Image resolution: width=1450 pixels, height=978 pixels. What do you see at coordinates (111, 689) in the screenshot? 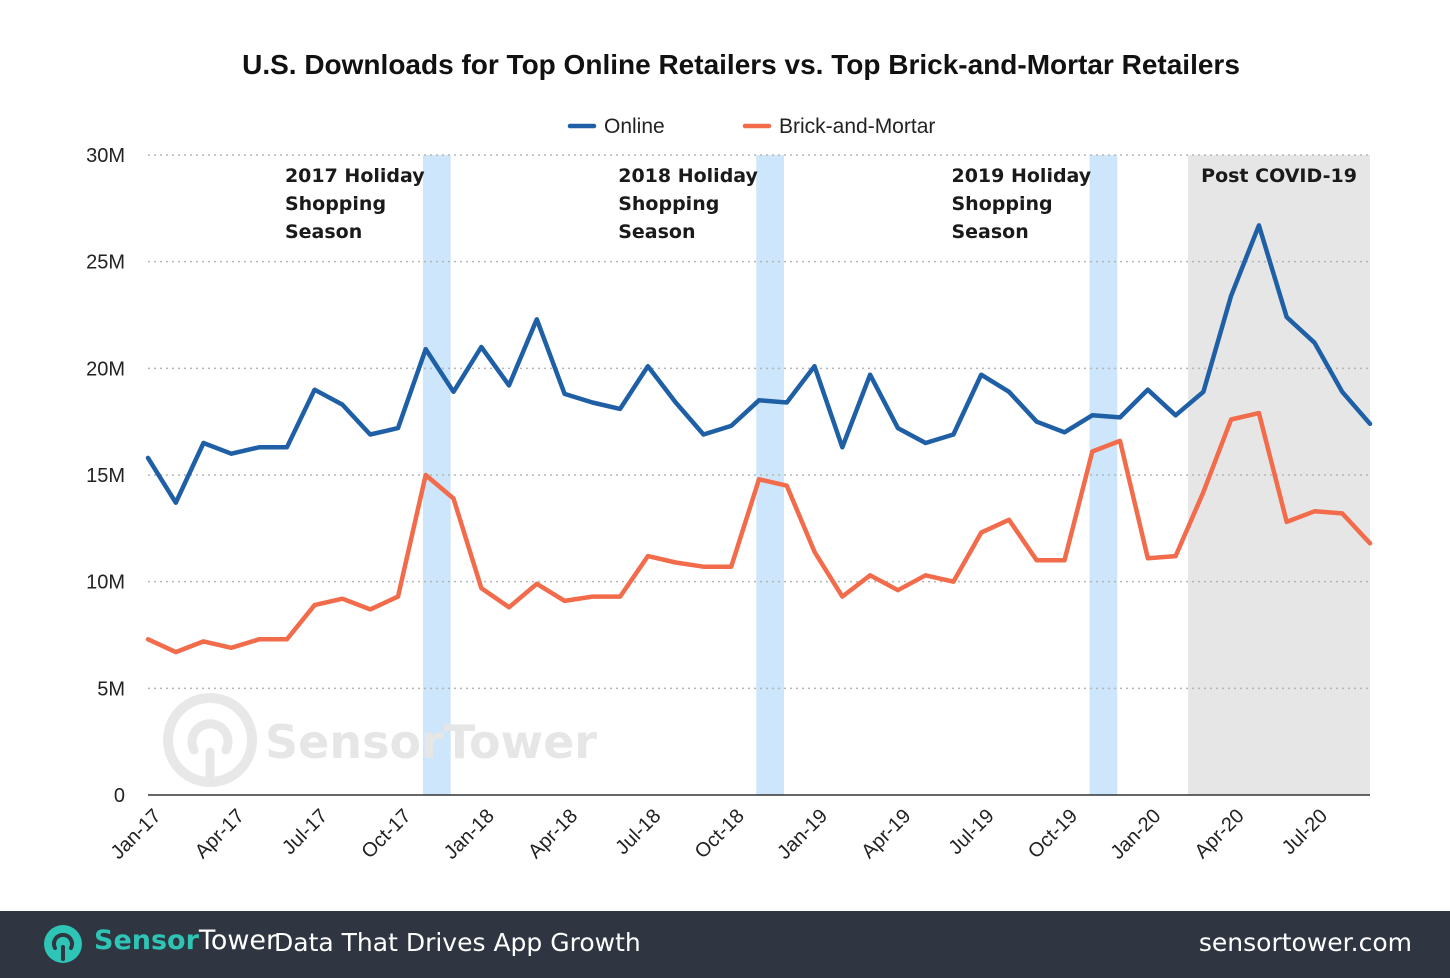
I see `y-tick-label-1: 5M` at bounding box center [111, 689].